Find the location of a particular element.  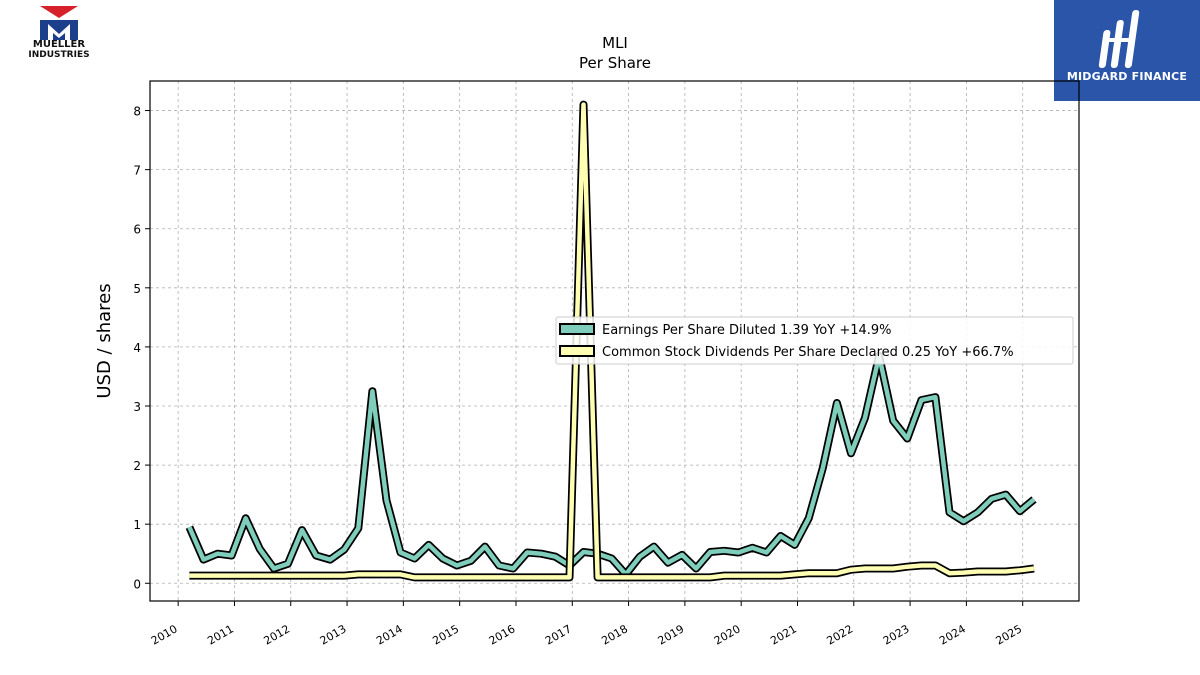

y-tick-label: 4 is located at coordinates (137, 348).